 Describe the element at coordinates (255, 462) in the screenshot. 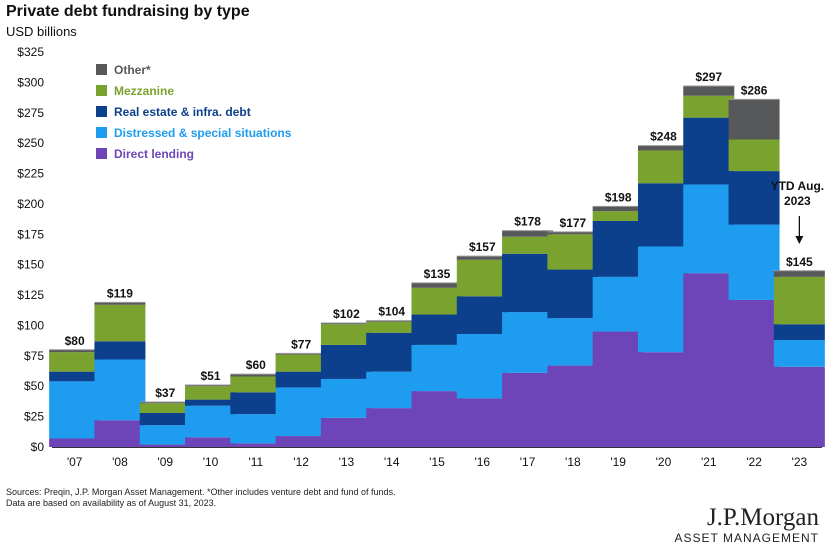

I see `x-tick-label: '11` at that location.